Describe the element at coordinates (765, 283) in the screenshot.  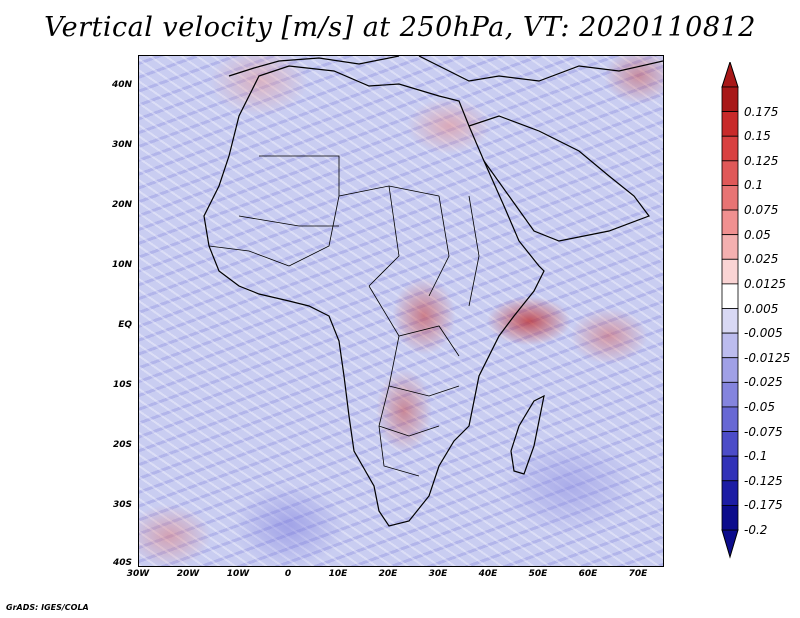
I see `colorbar-label: 0.0125` at that location.